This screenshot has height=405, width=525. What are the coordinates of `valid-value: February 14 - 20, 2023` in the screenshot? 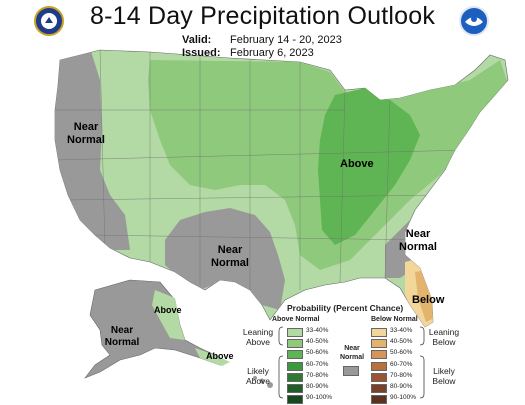 It's located at (286, 40).